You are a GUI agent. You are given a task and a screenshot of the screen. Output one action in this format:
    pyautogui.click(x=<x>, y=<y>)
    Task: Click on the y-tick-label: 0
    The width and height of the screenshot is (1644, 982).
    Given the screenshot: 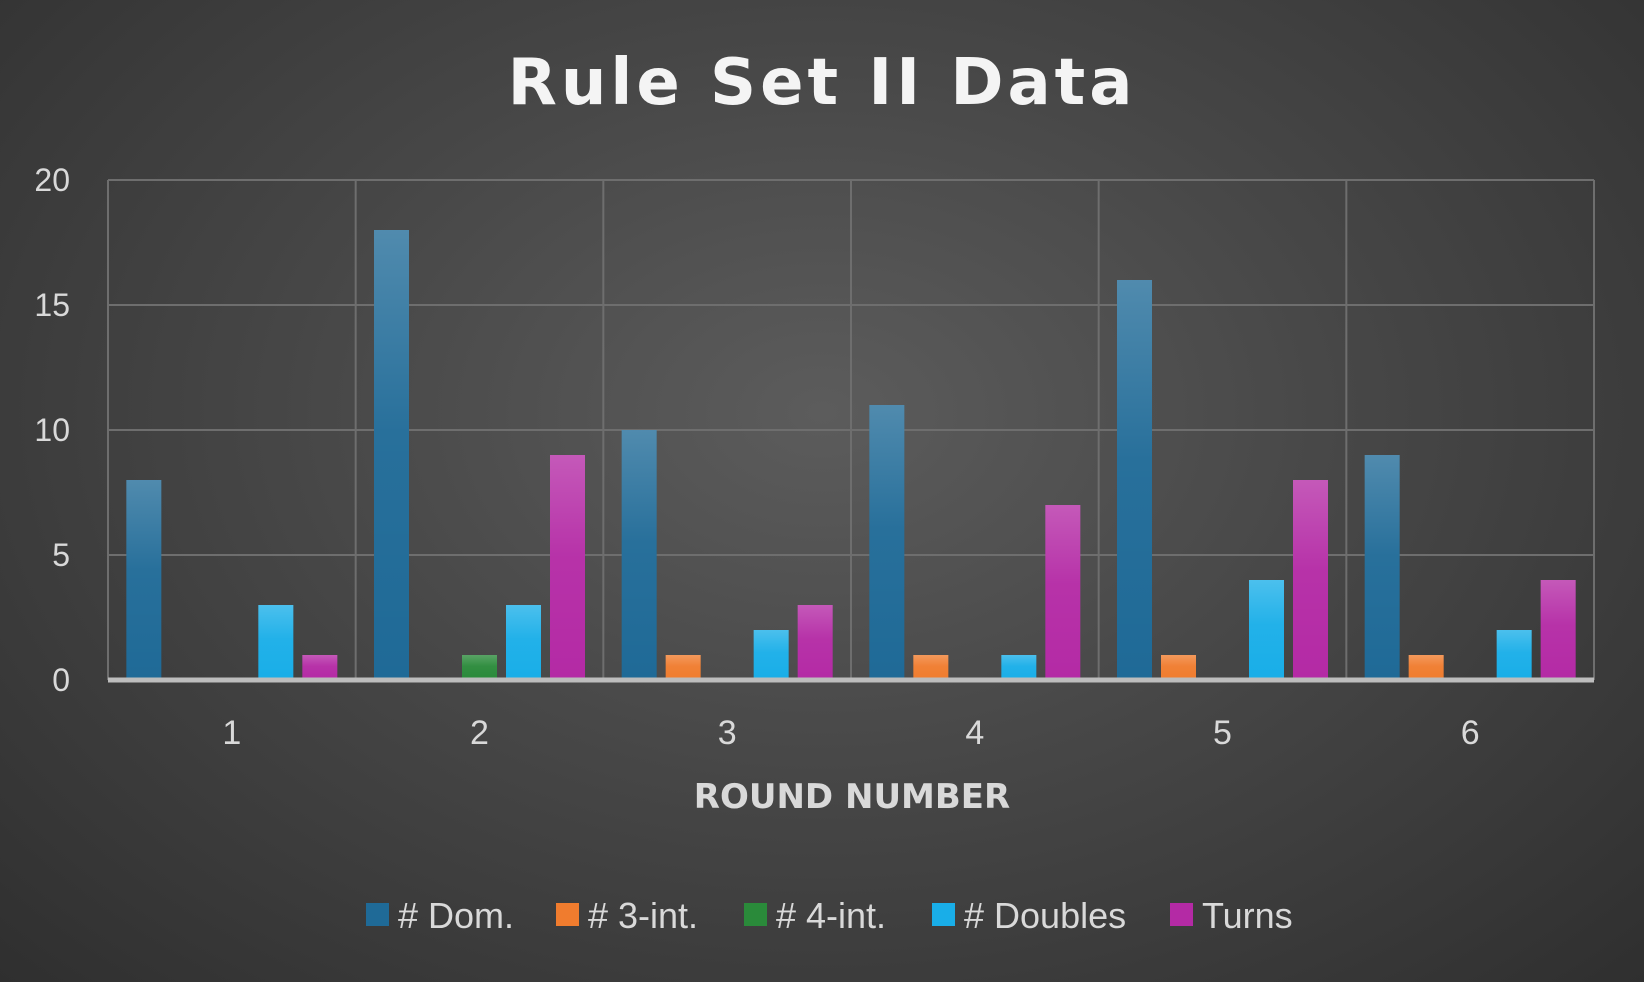 What is the action you would take?
    pyautogui.click(x=61, y=680)
    